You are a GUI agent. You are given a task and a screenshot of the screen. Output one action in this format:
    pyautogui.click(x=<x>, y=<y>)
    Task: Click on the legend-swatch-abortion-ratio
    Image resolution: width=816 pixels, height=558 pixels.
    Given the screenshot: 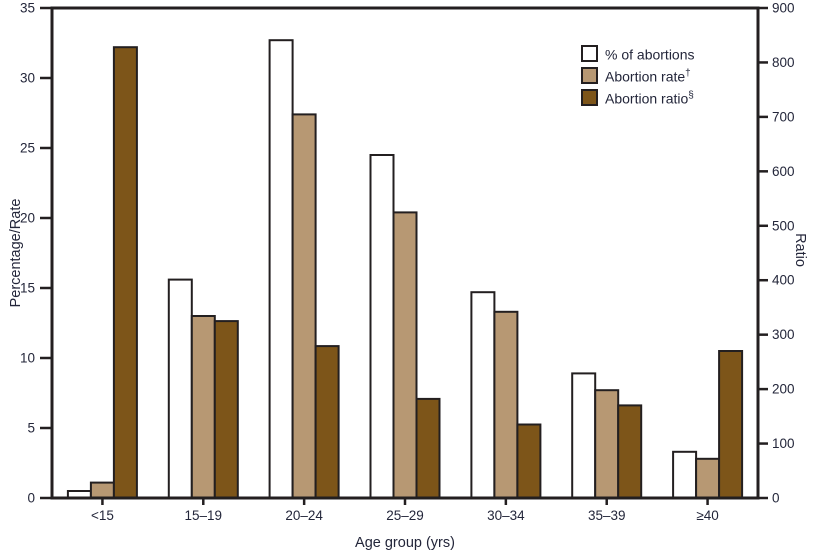 What is the action you would take?
    pyautogui.click(x=589, y=97)
    